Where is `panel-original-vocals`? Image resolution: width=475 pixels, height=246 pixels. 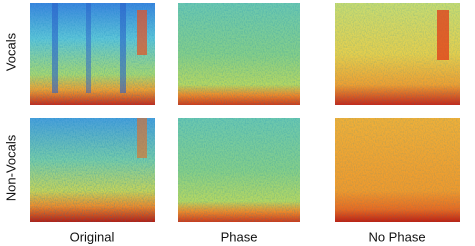
panel-original-vocals is located at coordinates (92, 54).